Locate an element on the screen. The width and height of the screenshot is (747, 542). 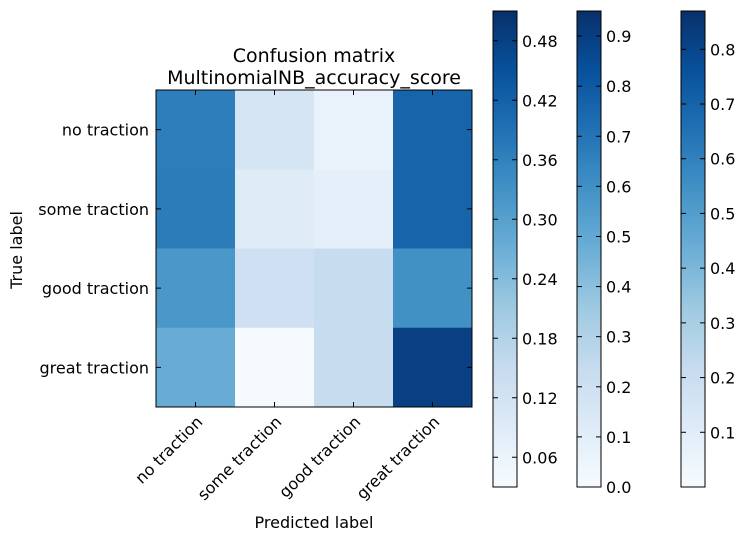
heatmap-cell-r3-c1 is located at coordinates (275, 367).